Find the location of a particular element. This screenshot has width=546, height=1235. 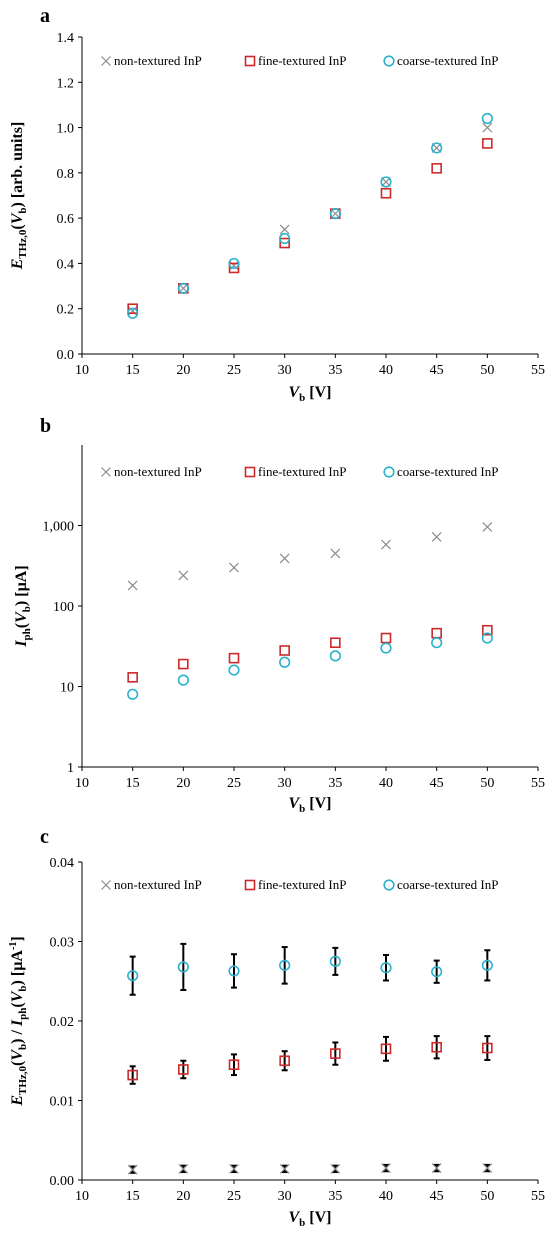

y-tick-label: 100 is located at coordinates (63, 607).